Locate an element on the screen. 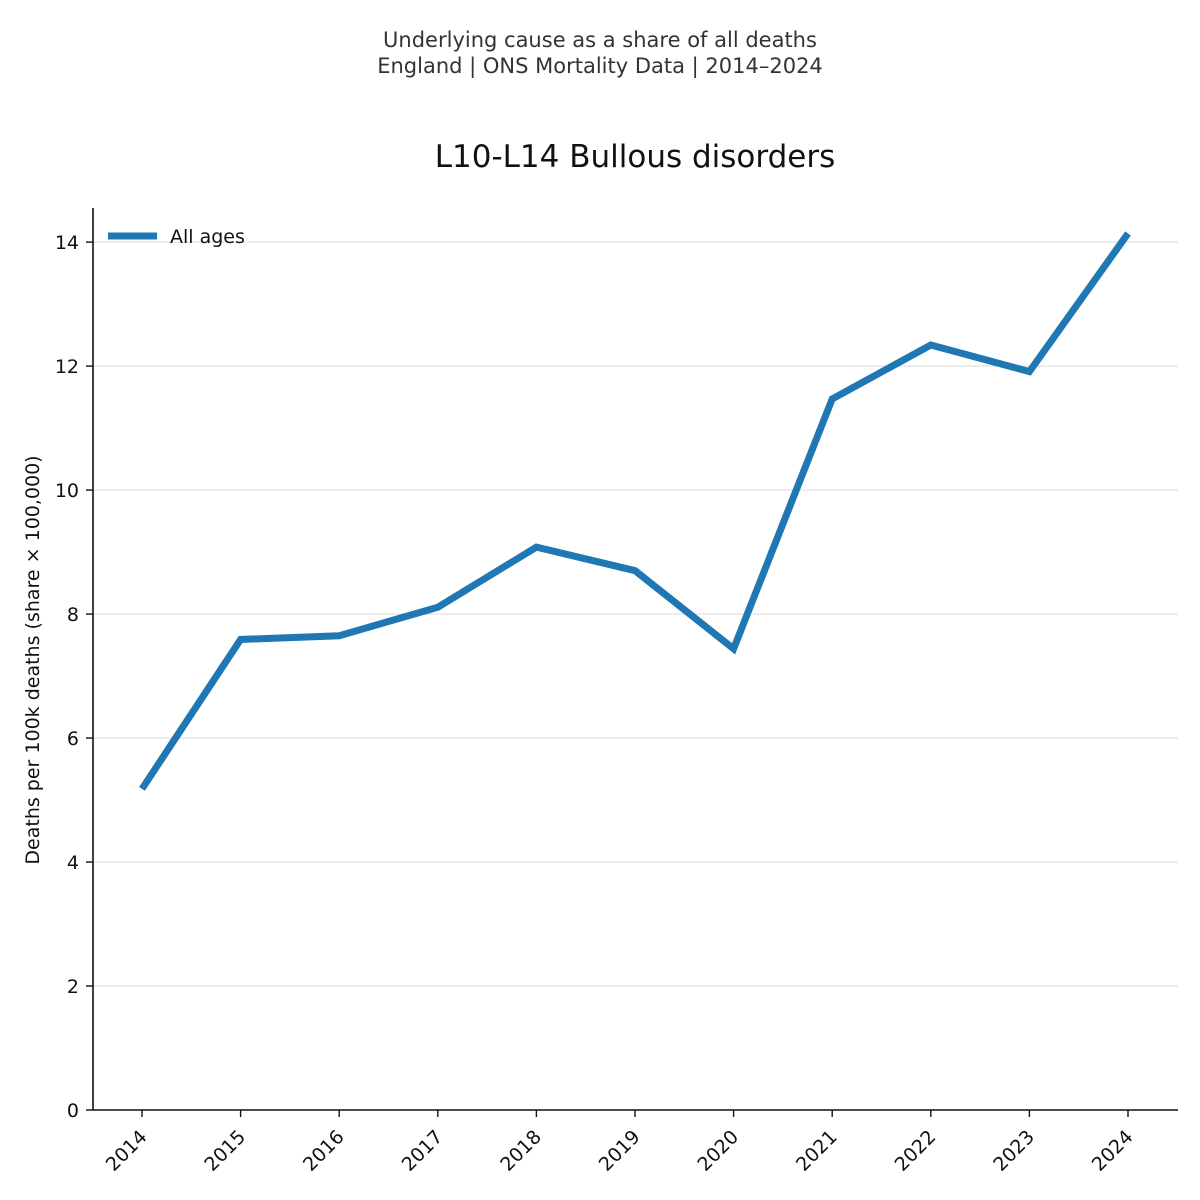  x-tick-label-2022: 2022 is located at coordinates (916, 1151).